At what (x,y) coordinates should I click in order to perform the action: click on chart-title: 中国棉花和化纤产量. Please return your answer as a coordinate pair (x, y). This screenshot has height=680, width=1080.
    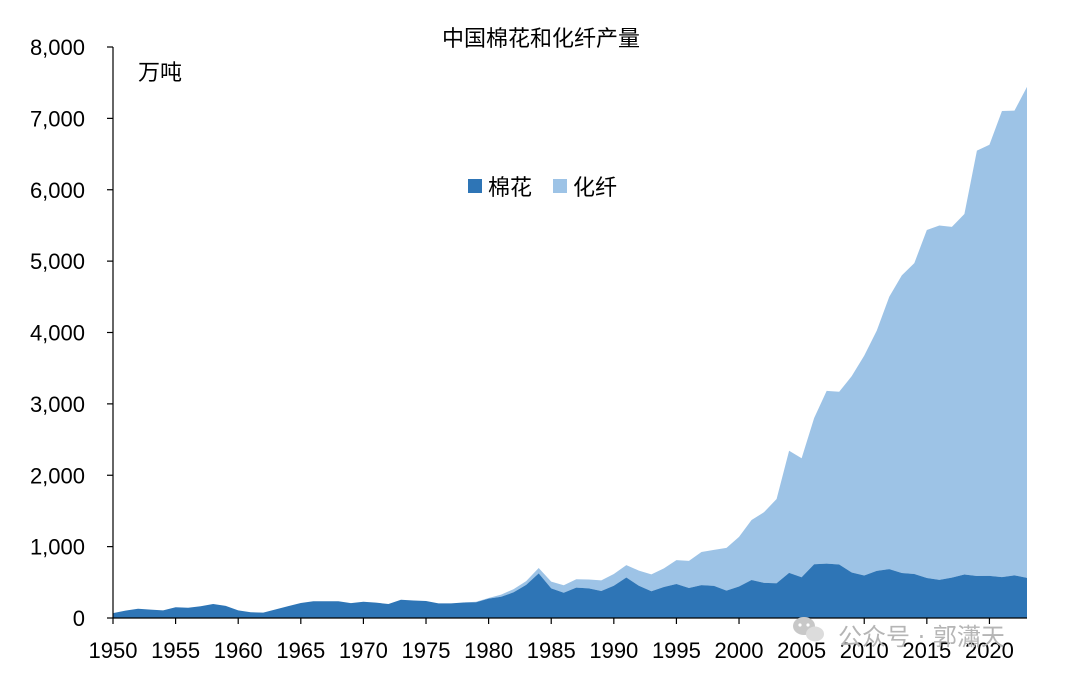
    Looking at the image, I should click on (541, 39).